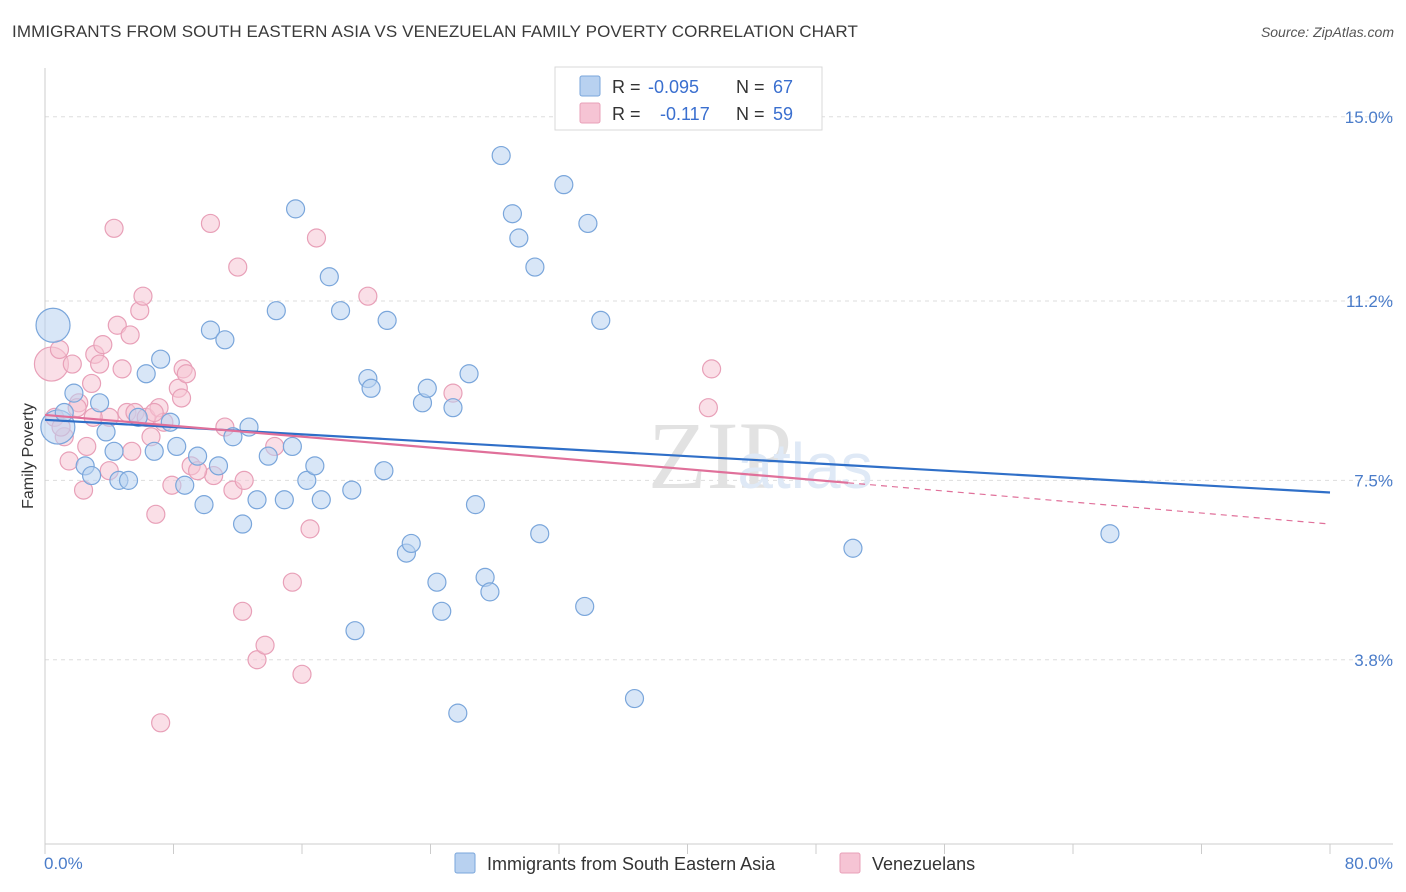 Image resolution: width=1406 pixels, height=892 pixels. What do you see at coordinates (1369, 301) in the screenshot?
I see `y-tick-label-2: 11.2%` at bounding box center [1369, 301].